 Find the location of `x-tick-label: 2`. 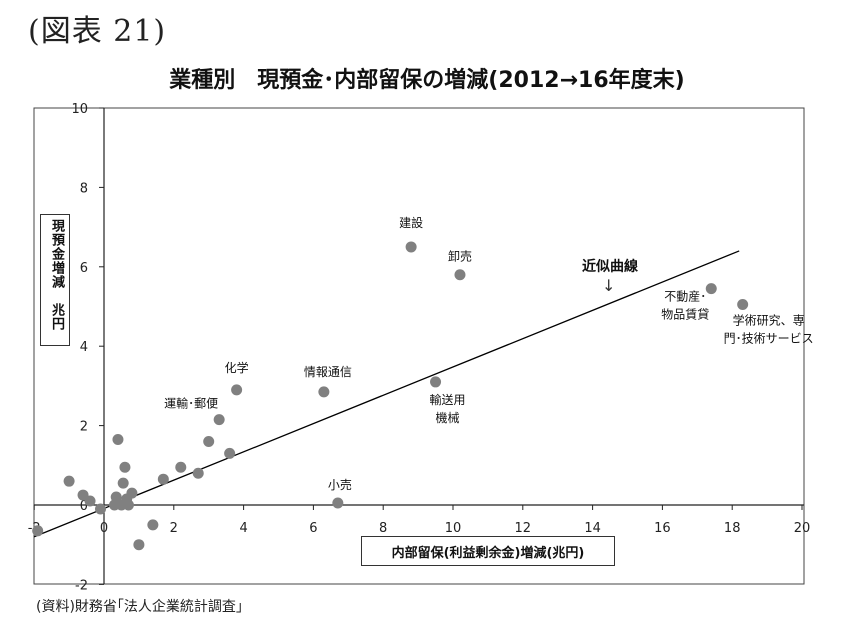

x-tick-label: 2 is located at coordinates (174, 528).